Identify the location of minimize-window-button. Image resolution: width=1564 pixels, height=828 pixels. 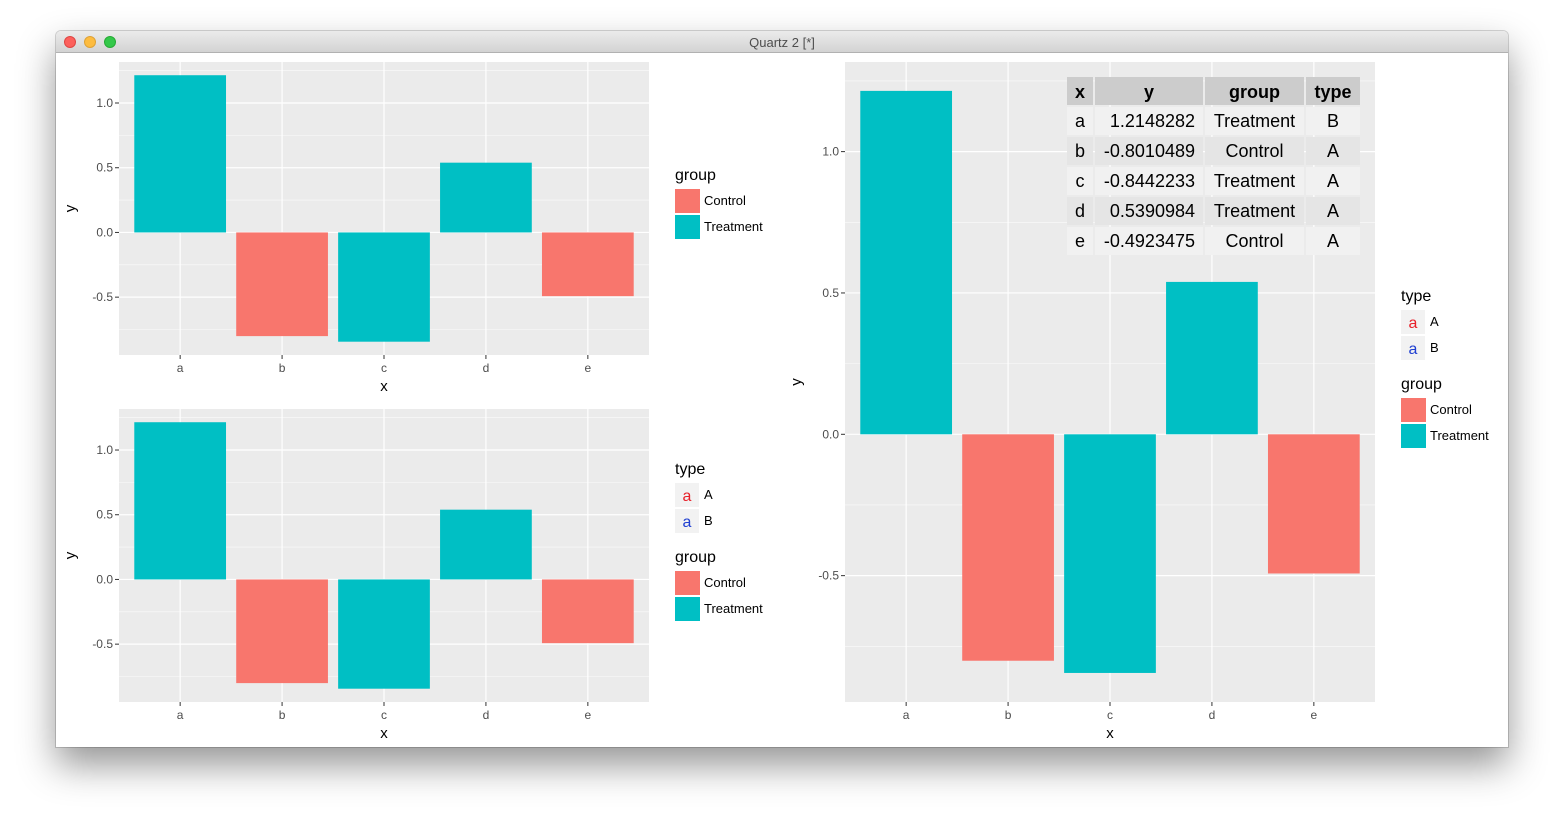
(90, 42).